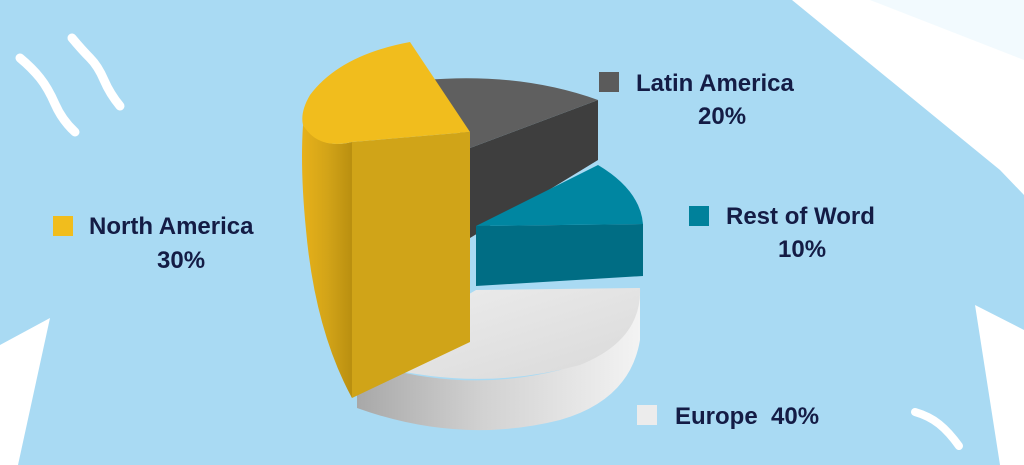 The image size is (1024, 465). Describe the element at coordinates (498, 360) in the screenshot. I see `europe-side` at that location.